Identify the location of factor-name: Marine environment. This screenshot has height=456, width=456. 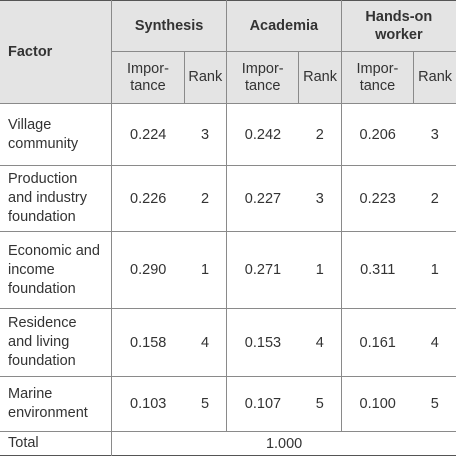
(56, 404).